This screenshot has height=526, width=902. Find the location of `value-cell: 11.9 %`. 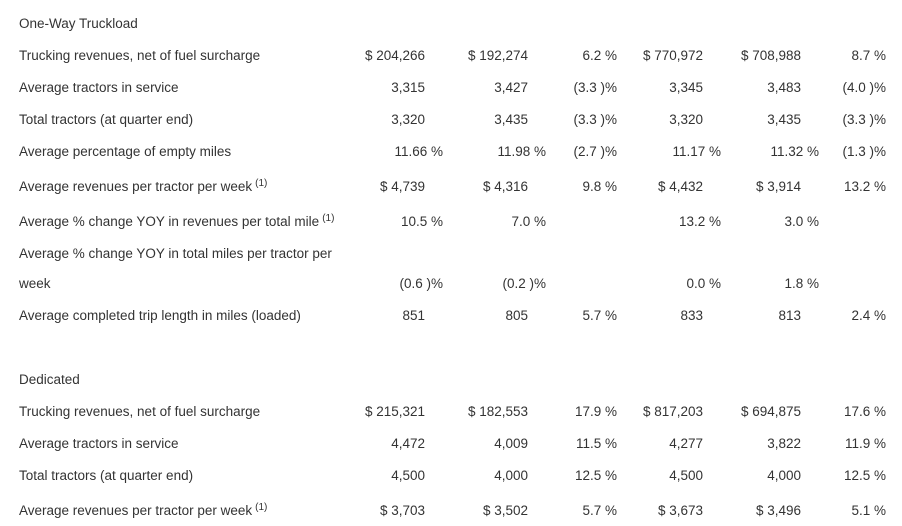

value-cell: 11.9 % is located at coordinates (865, 443).